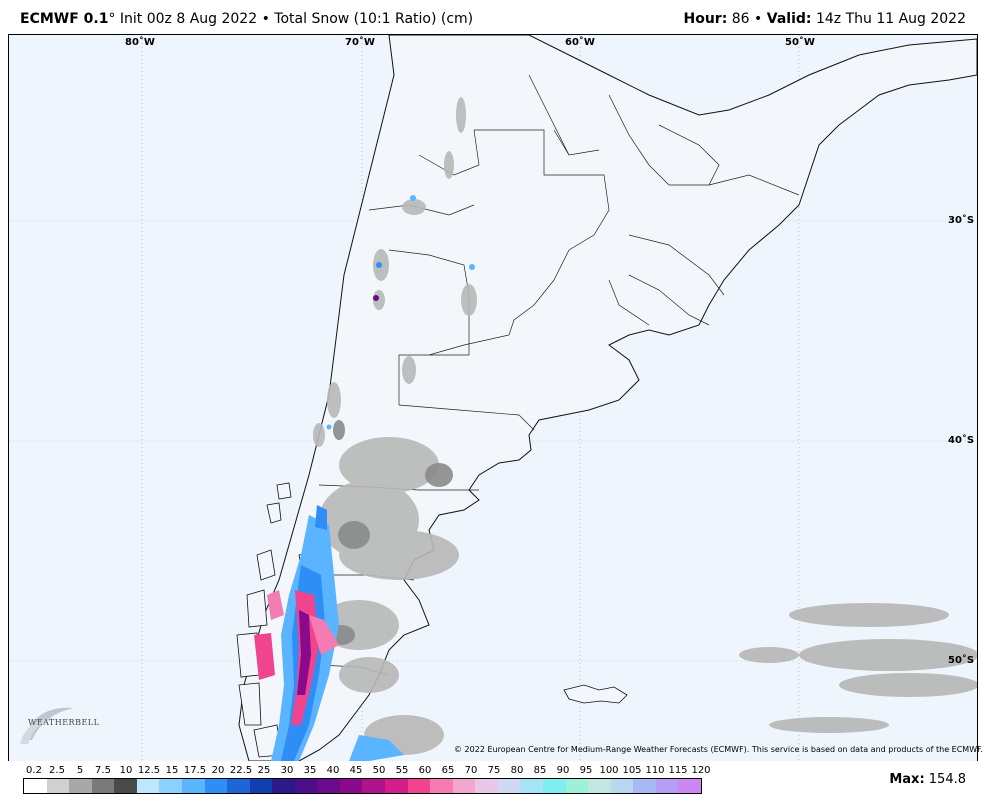 The image size is (984, 808). I want to click on legend-label: 15, so click(172, 770).